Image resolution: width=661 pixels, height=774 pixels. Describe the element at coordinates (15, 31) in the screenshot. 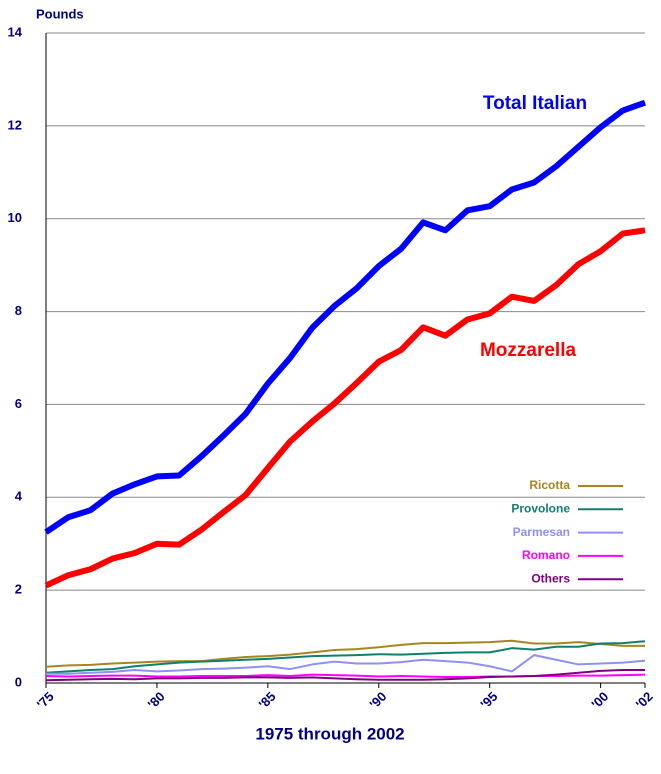

I see `y-tick-label: 14` at that location.